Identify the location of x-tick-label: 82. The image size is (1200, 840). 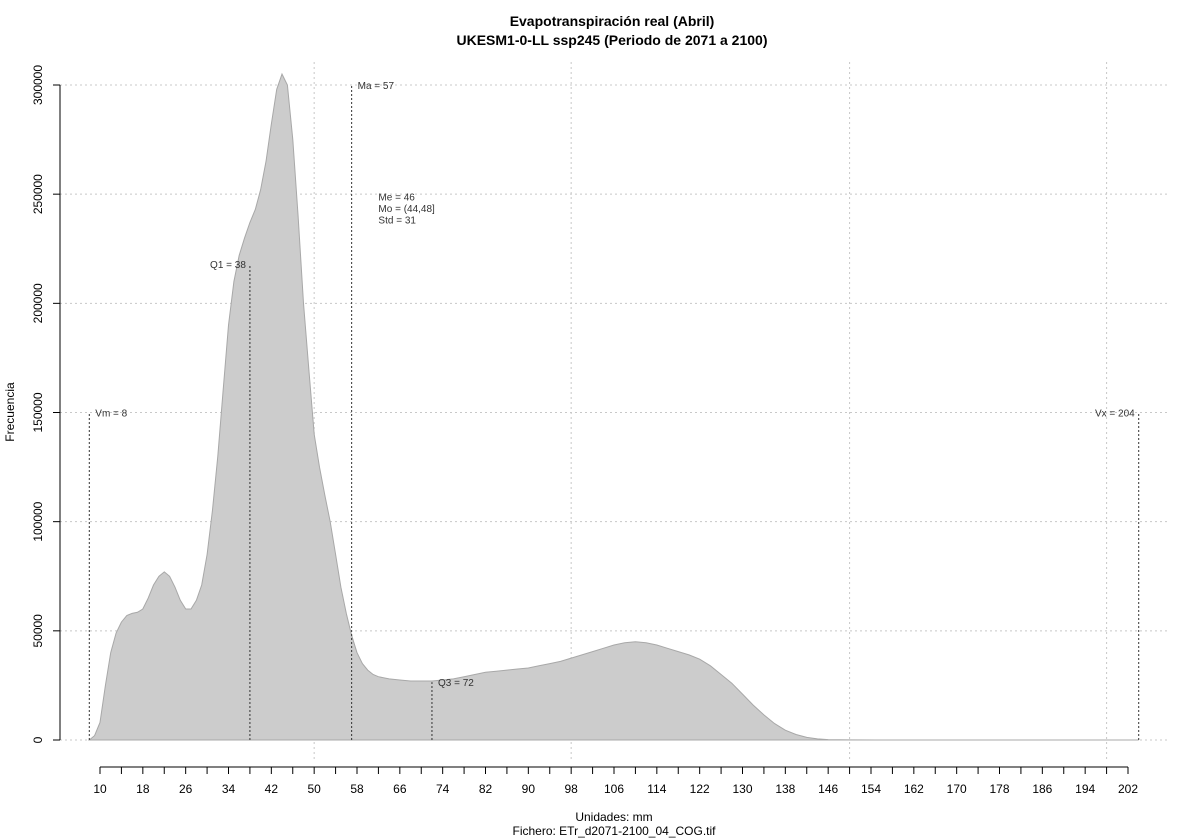
(486, 789).